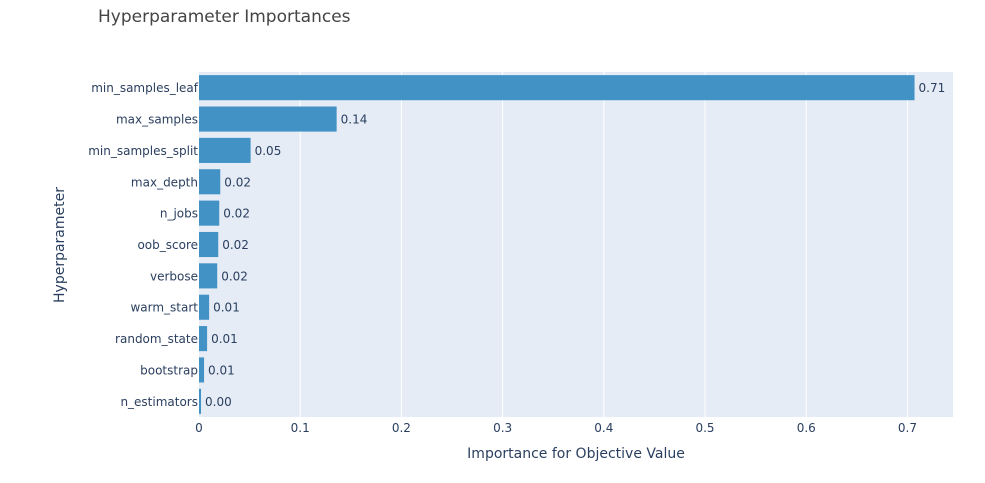 This screenshot has height=483, width=985. Describe the element at coordinates (60, 245) in the screenshot. I see `y-axis-title: Hyperparameter` at that location.